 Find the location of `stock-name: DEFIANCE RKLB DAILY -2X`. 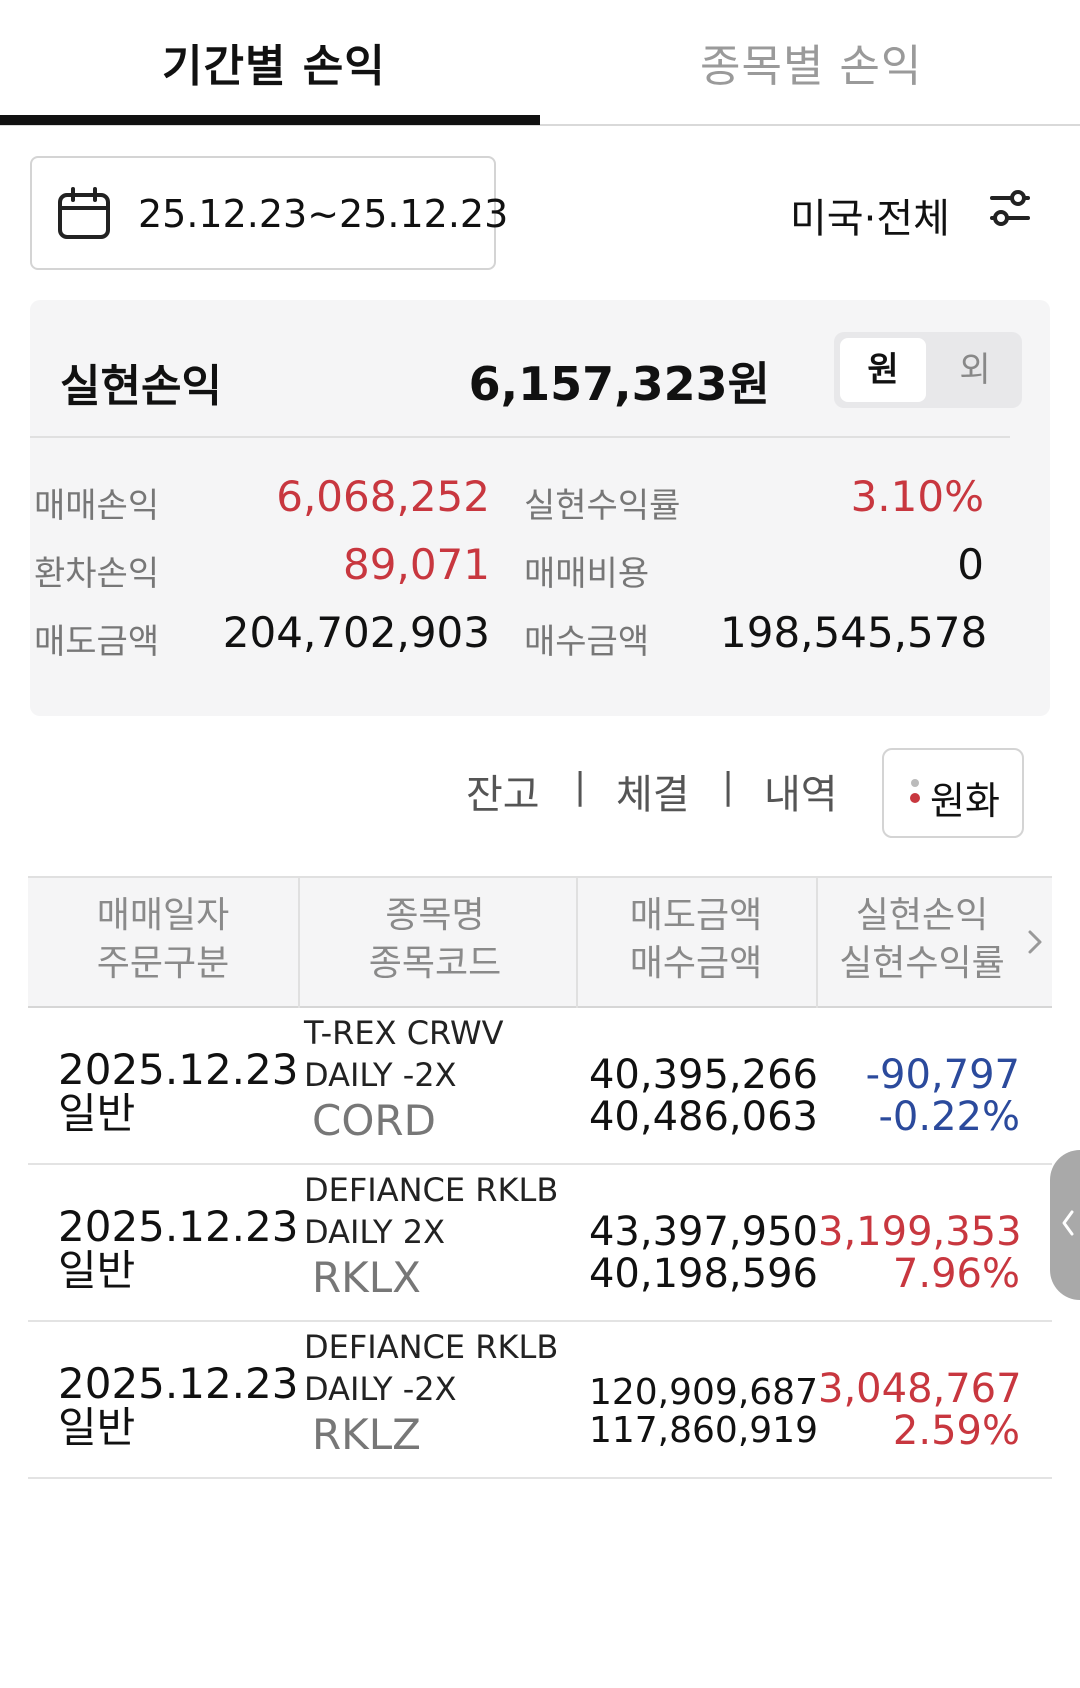

stock-name: DEFIANCE RKLB DAILY -2X is located at coordinates (431, 1368).